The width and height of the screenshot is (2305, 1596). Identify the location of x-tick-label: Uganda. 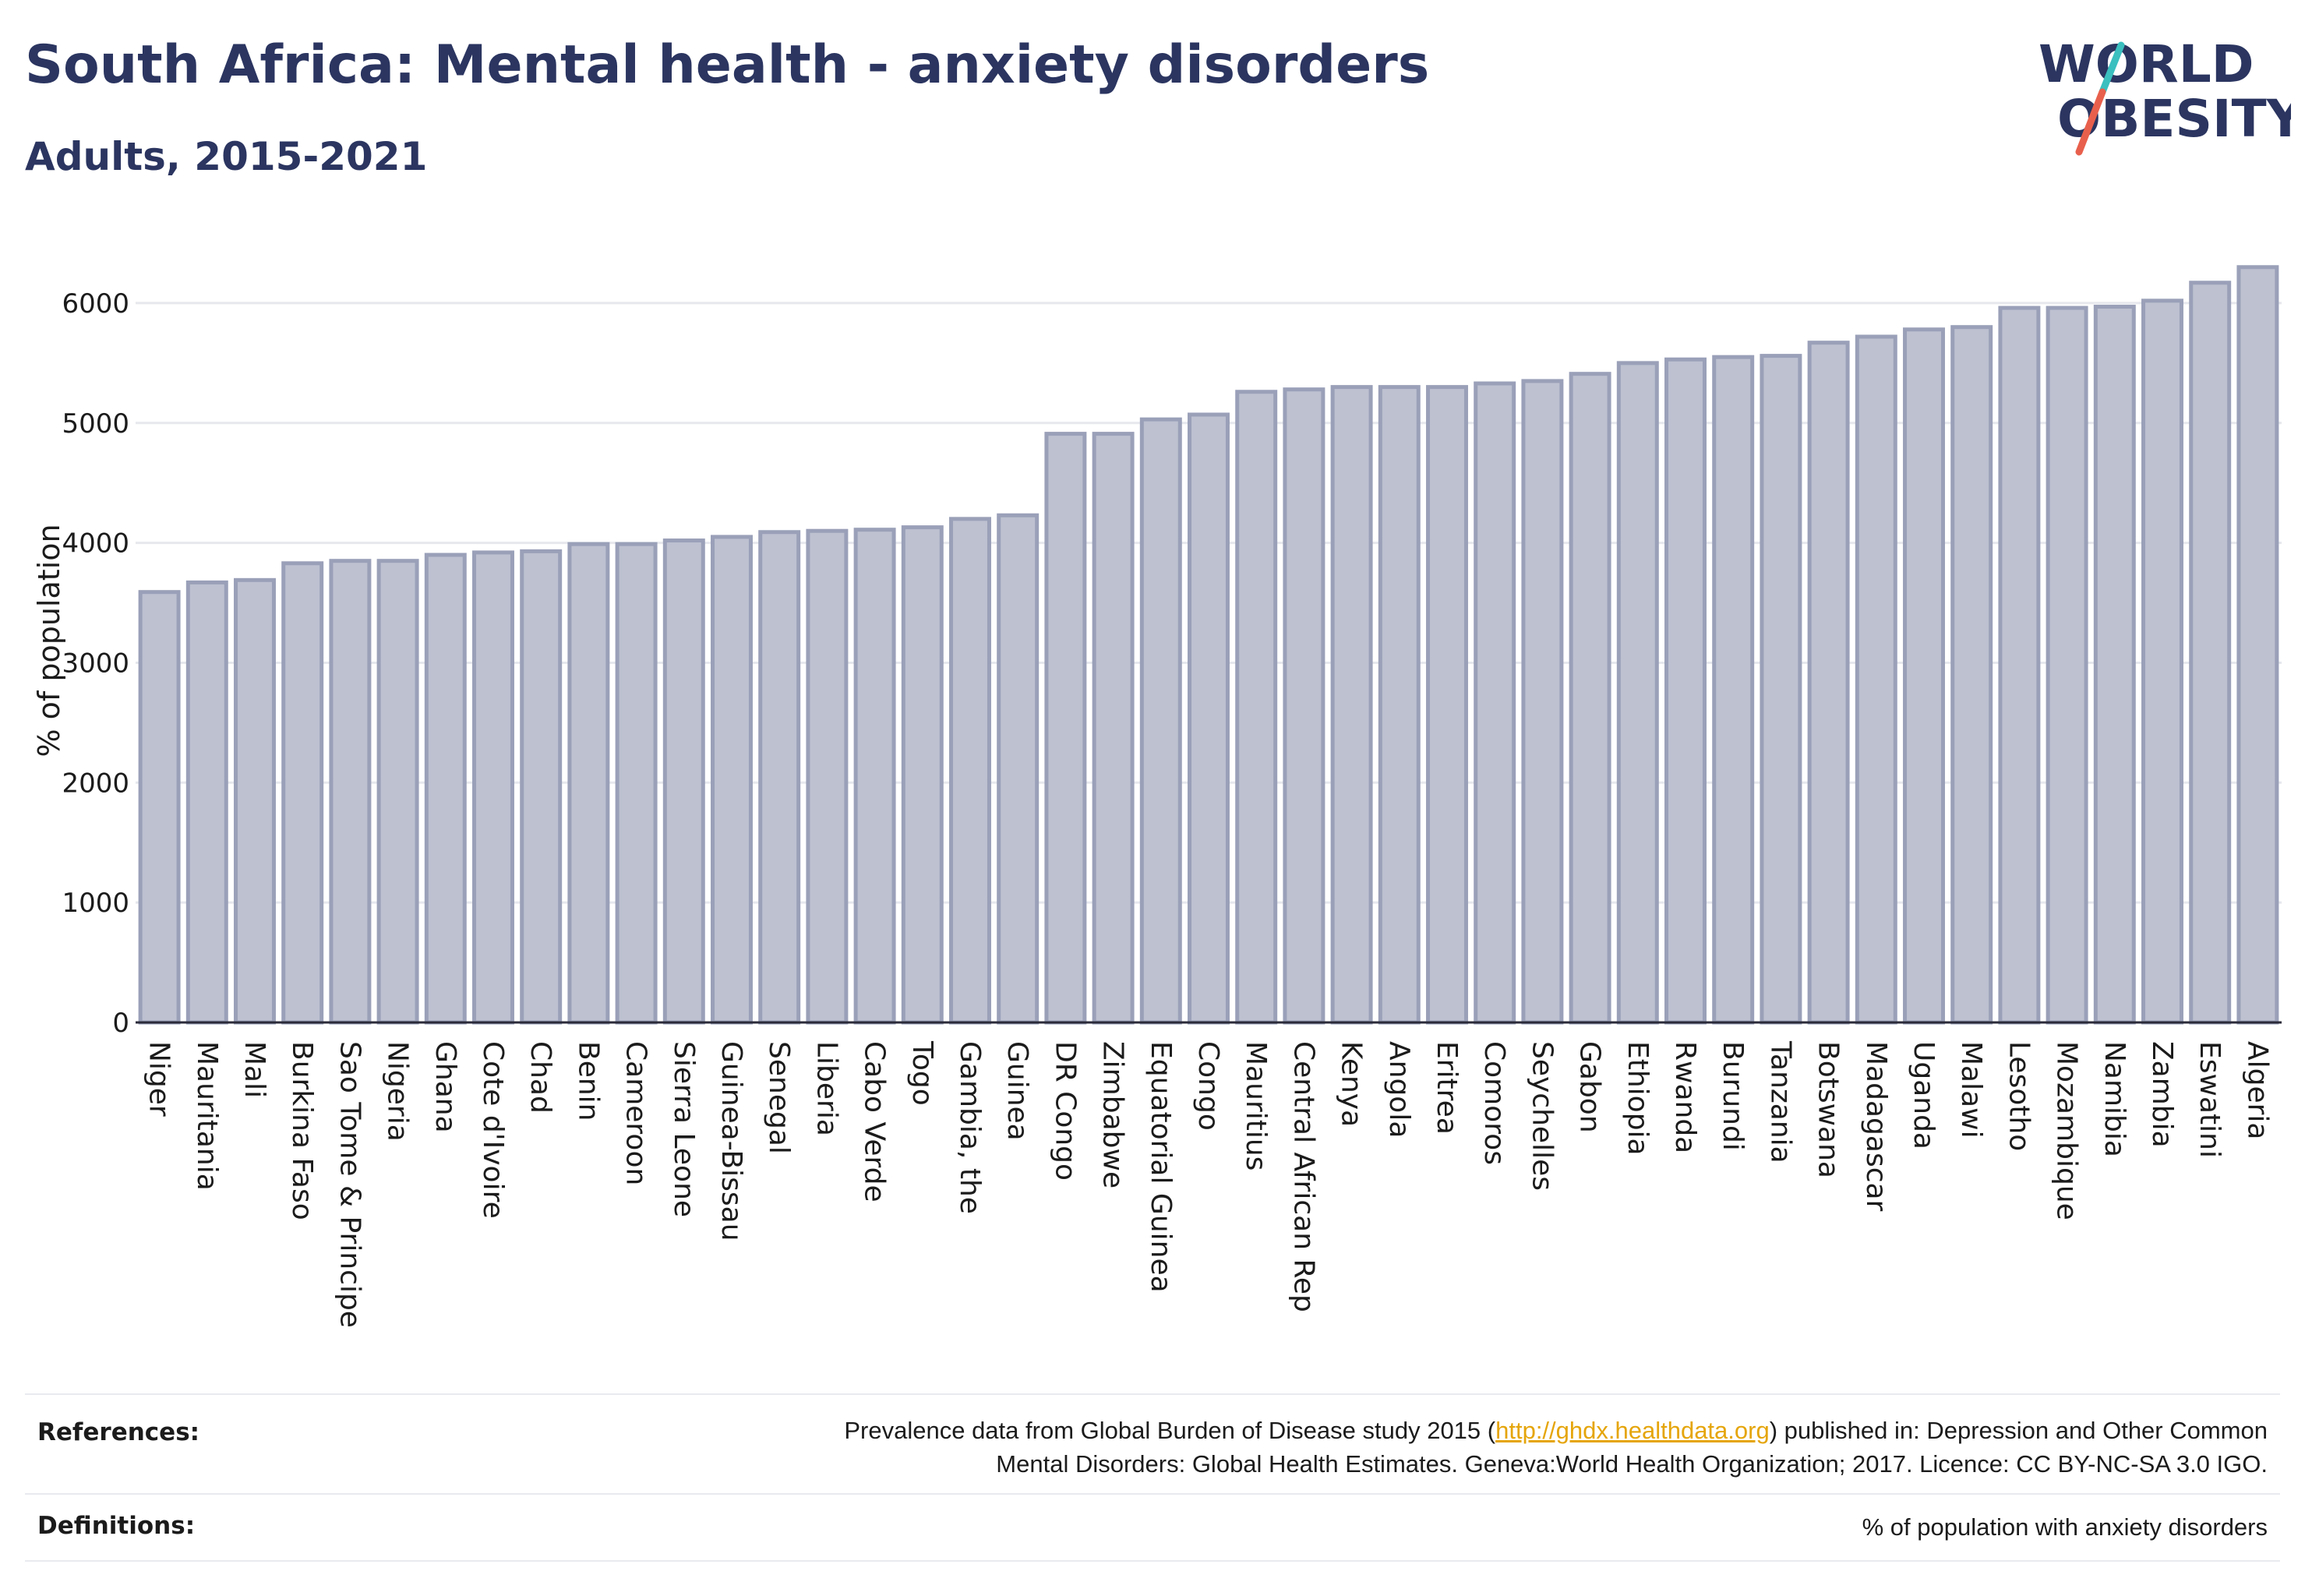
(1924, 1095).